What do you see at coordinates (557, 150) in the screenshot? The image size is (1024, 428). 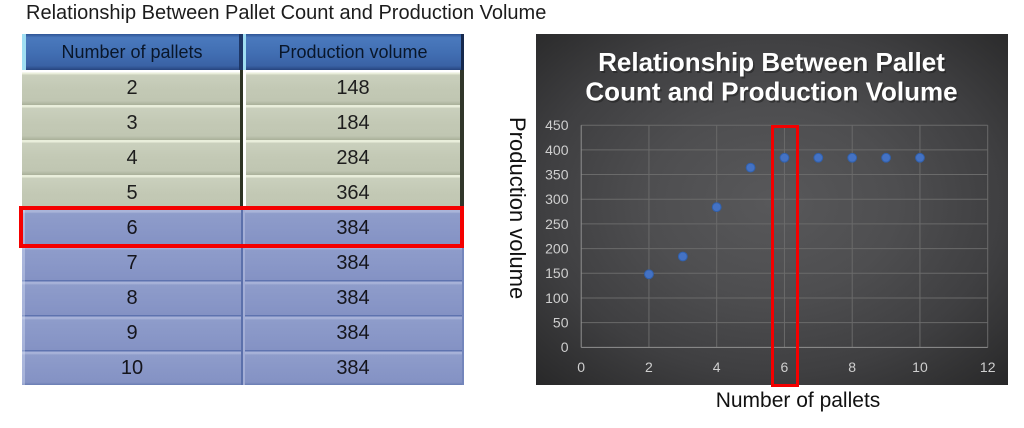 I see `svg-text: 400` at bounding box center [557, 150].